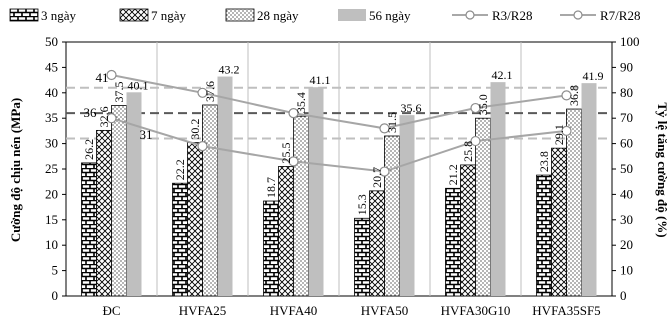  Describe the element at coordinates (351, 310) in the screenshot. I see `x-axis: ĐC HVFA25 HVFA40 HVFA50 HVFA30G10 HVFA35SF5` at that location.